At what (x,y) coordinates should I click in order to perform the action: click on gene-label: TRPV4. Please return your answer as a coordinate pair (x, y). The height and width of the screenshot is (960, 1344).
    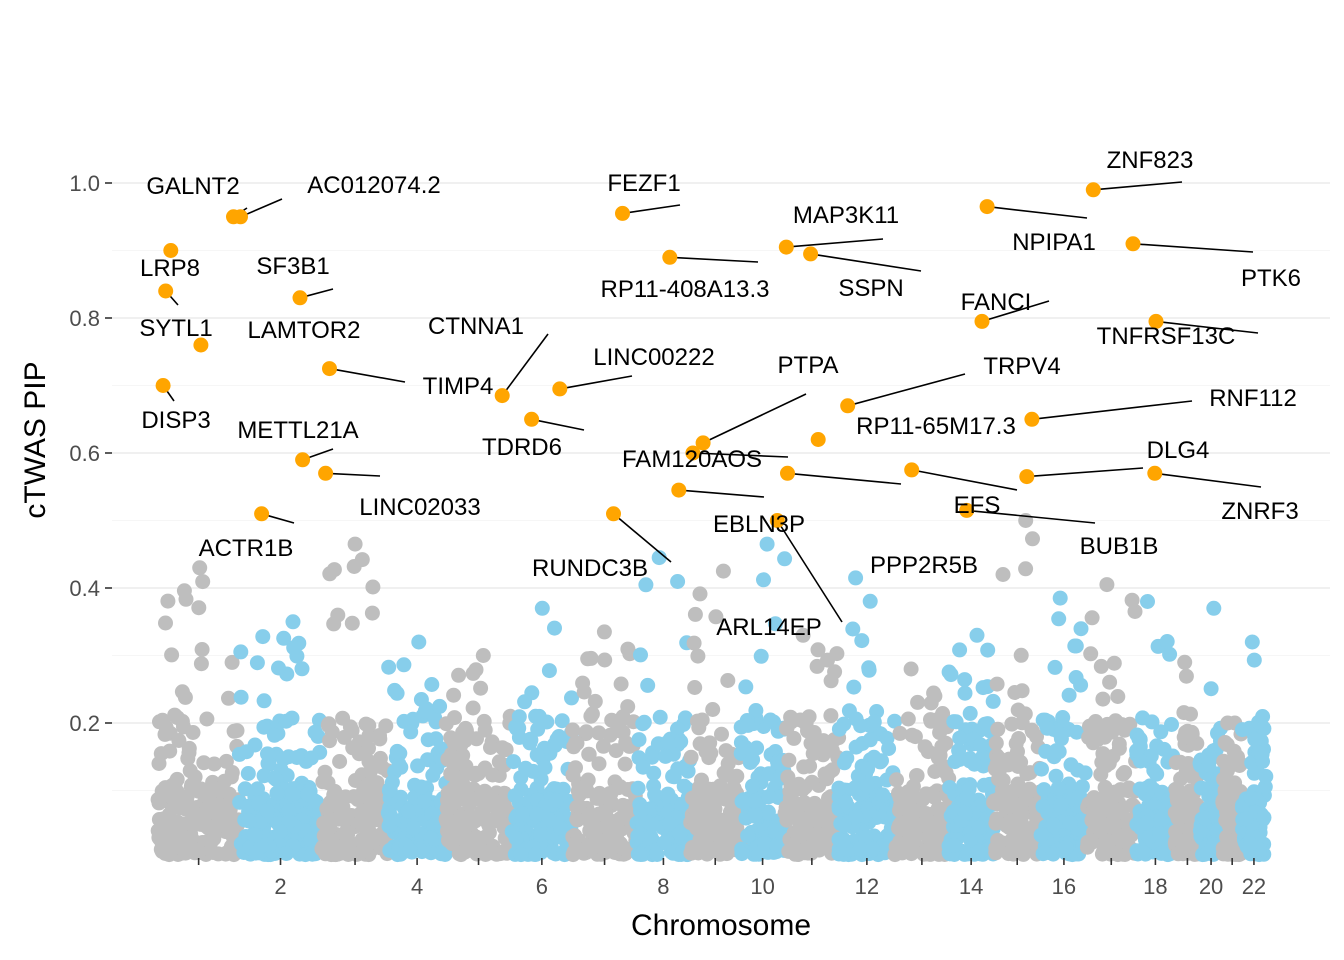
    Looking at the image, I should click on (1021, 366).